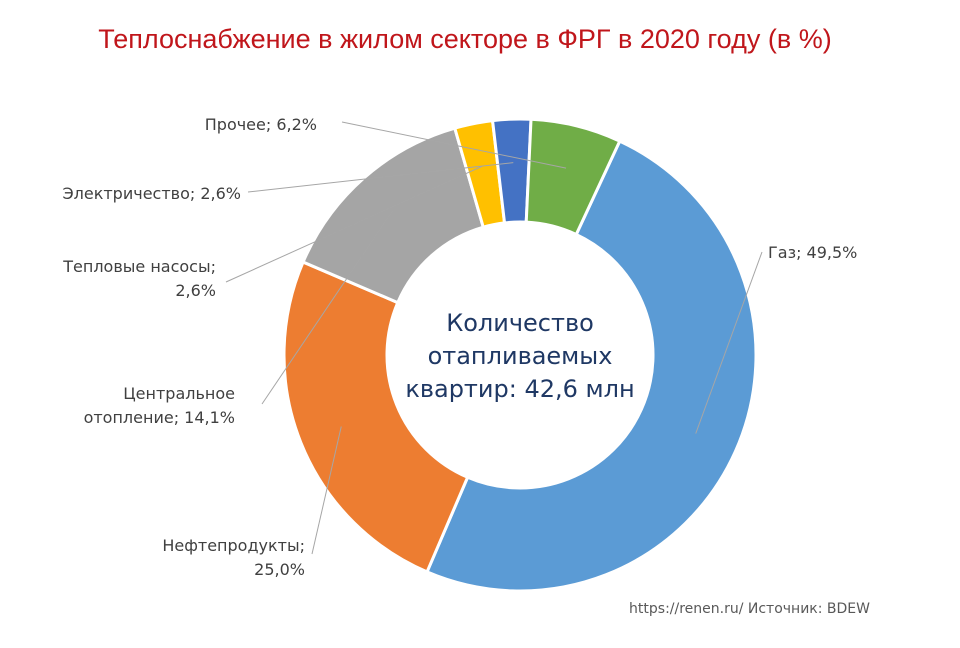  What do you see at coordinates (749, 609) in the screenshot?
I see `source-note: https://renen.ru/ Источник: BDEW` at bounding box center [749, 609].